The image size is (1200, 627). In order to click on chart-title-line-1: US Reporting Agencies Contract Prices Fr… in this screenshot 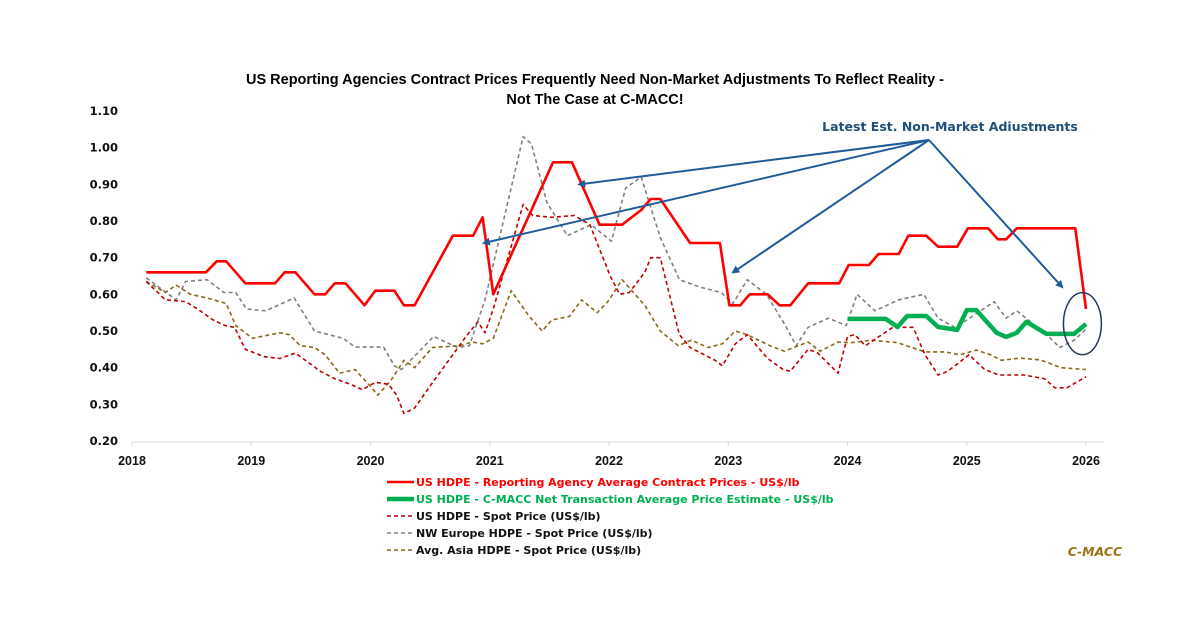, I will do `click(595, 80)`.